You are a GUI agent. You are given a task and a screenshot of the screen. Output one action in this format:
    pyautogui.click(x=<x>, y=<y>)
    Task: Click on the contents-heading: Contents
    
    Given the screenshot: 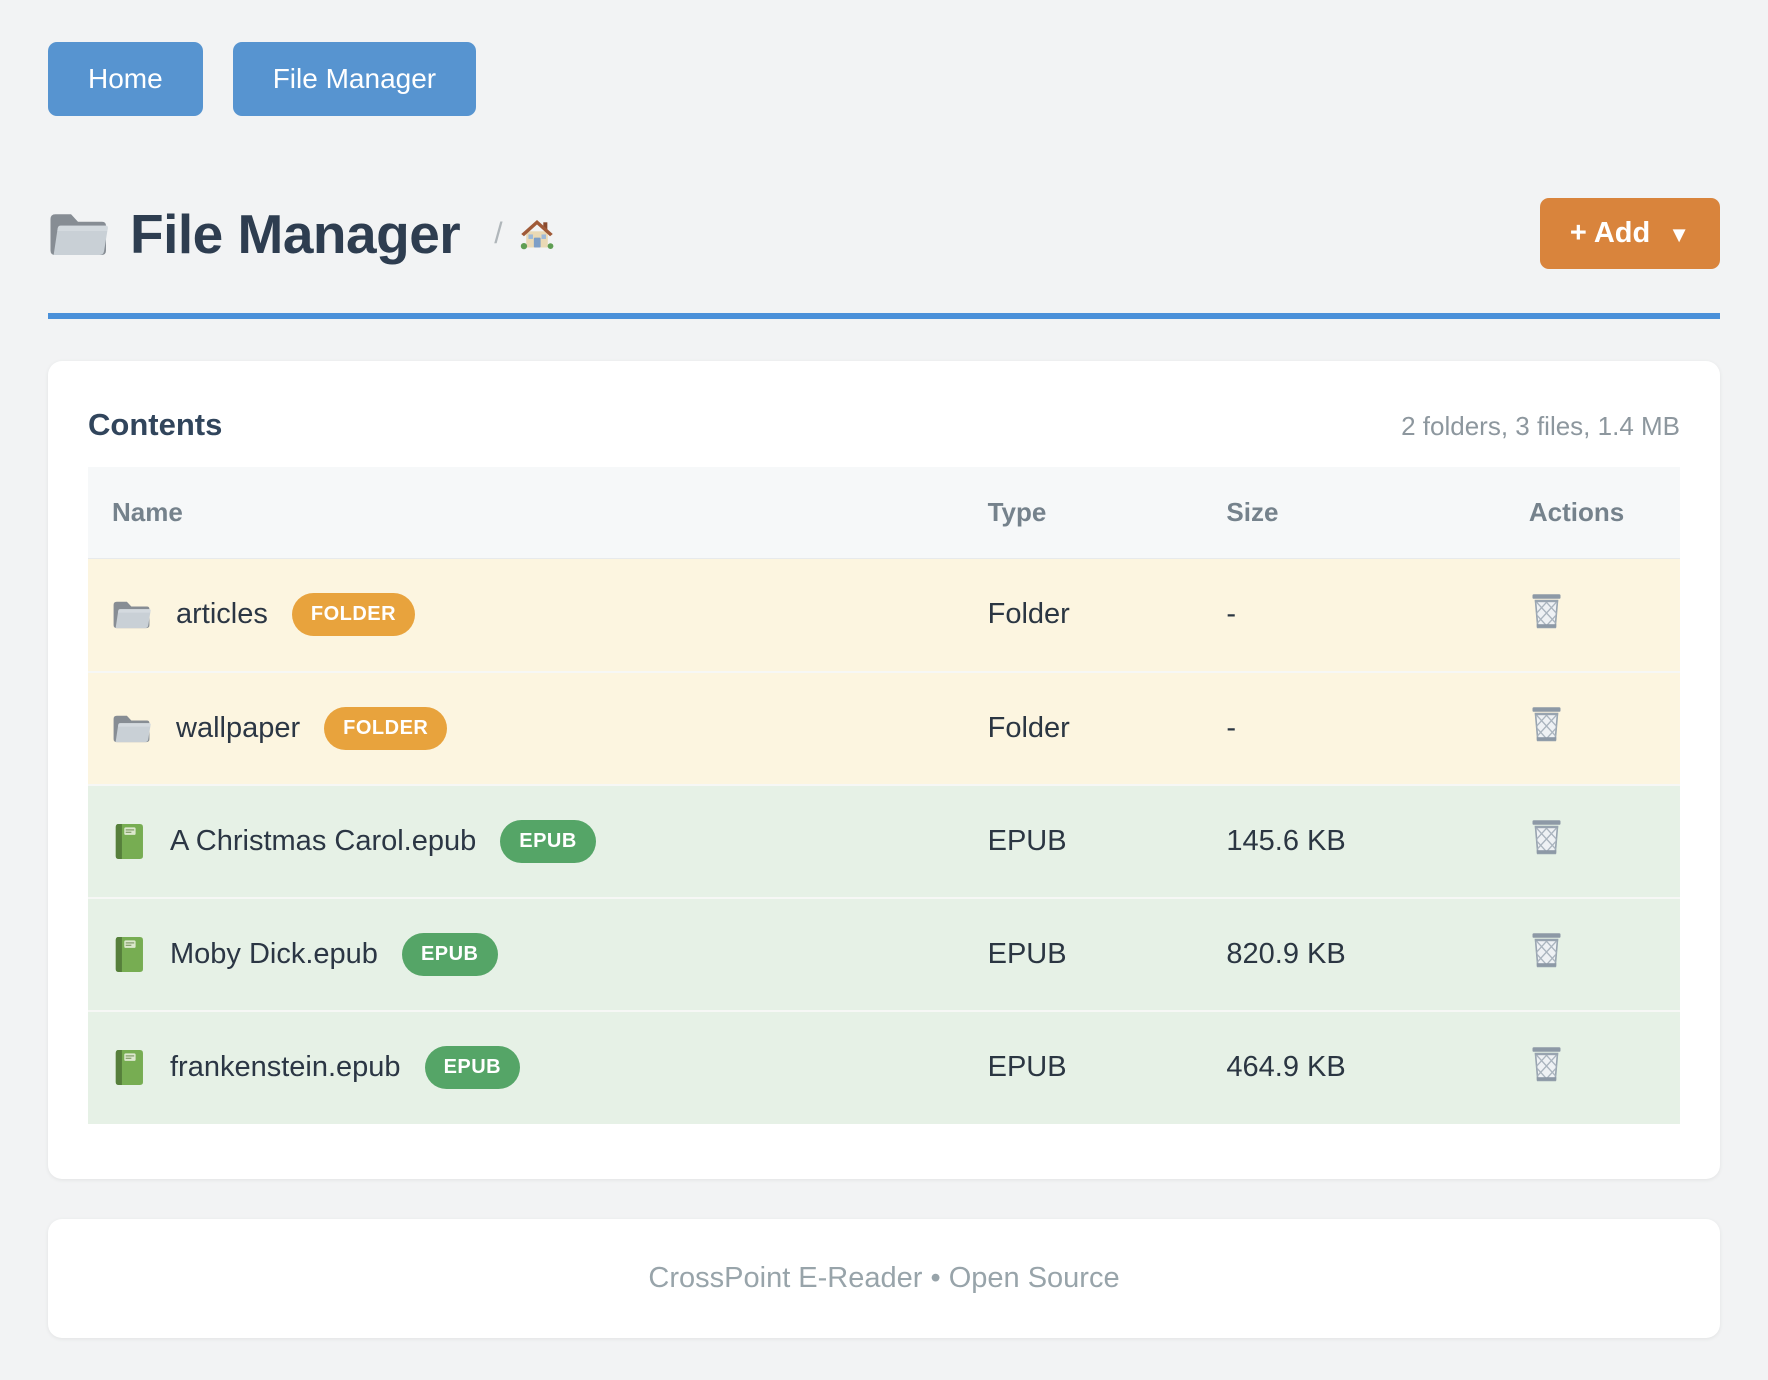 What is the action you would take?
    pyautogui.click(x=155, y=424)
    